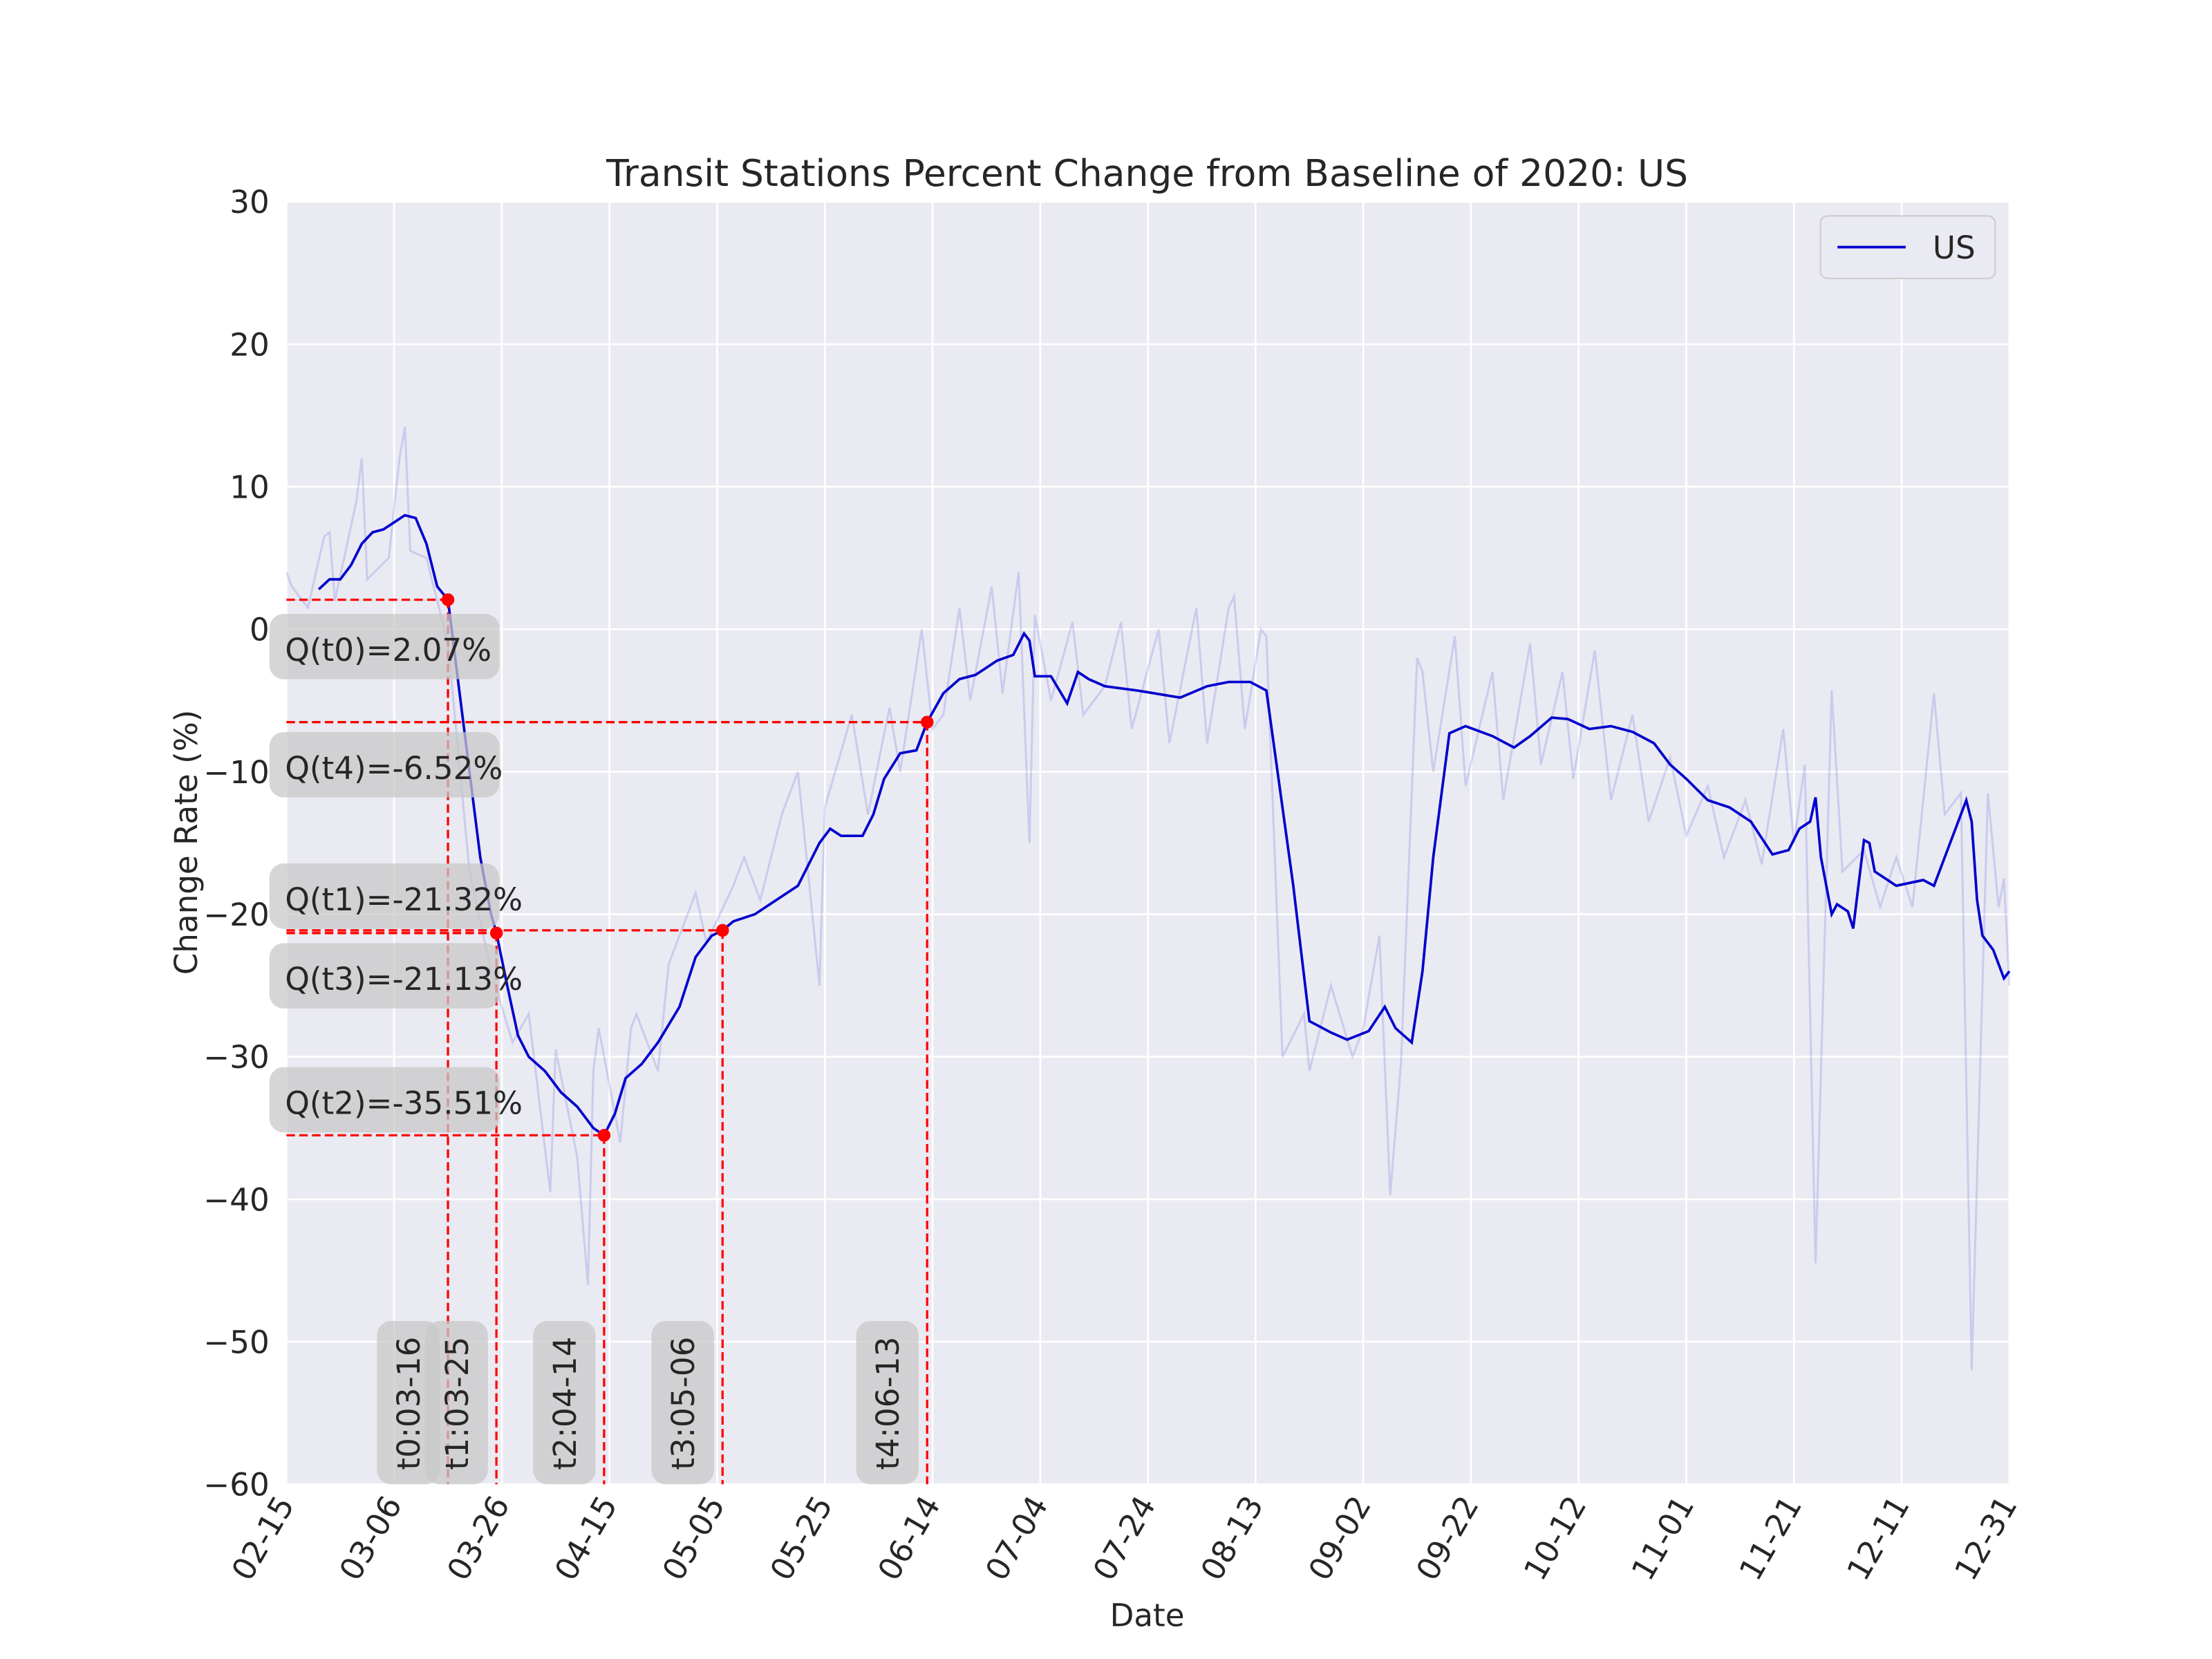  Describe the element at coordinates (694, 1538) in the screenshot. I see `x-tick-label: 05-05` at that location.